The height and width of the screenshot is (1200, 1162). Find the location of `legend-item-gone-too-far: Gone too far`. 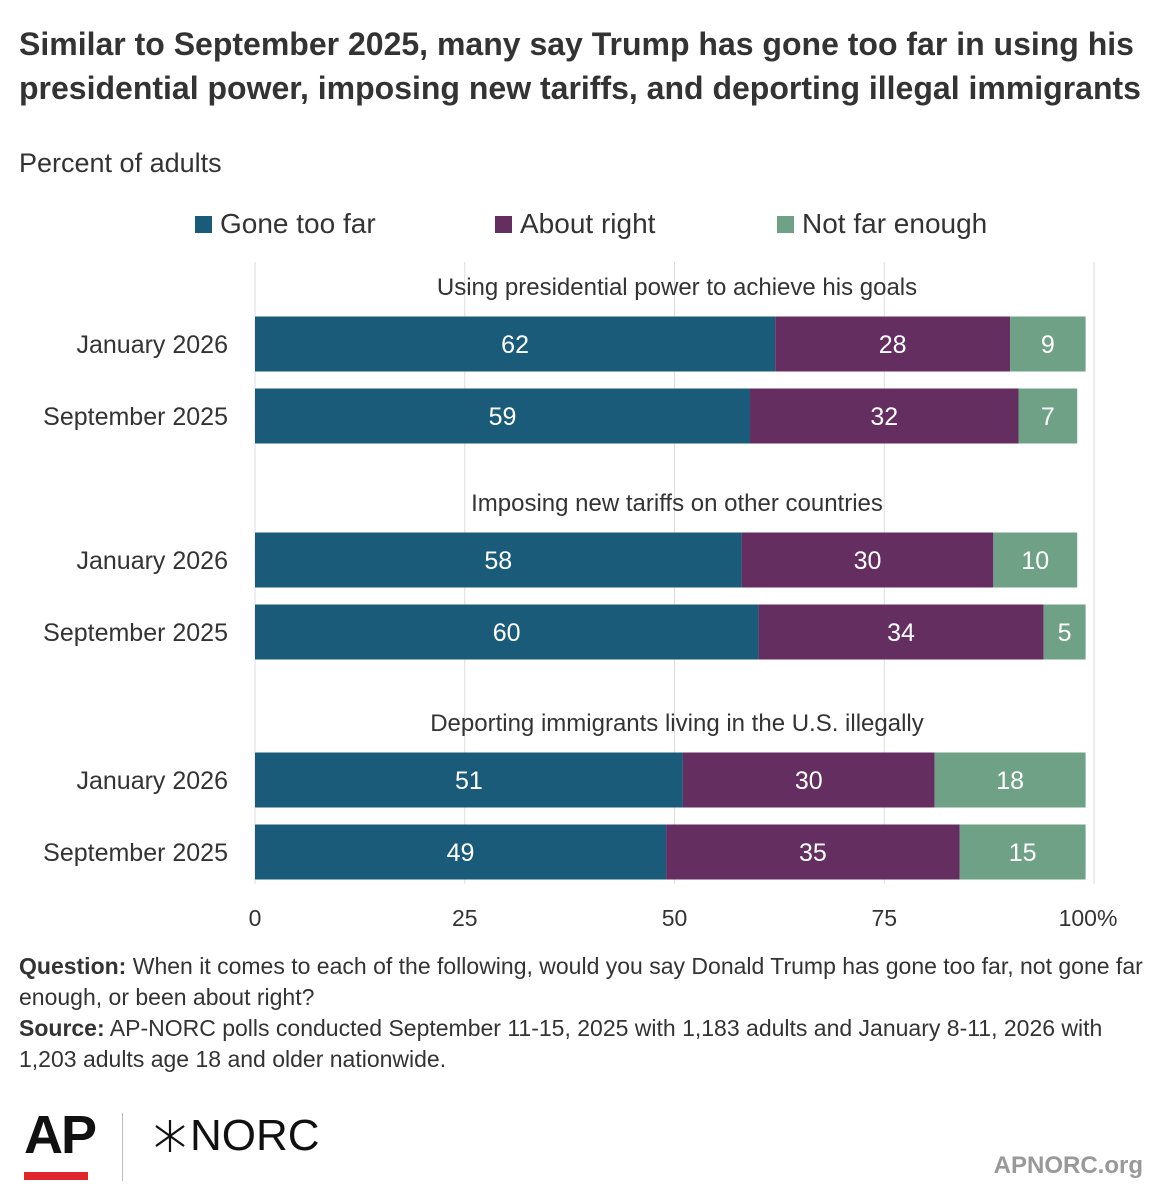

legend-item-gone-too-far: Gone too far is located at coordinates (285, 224).